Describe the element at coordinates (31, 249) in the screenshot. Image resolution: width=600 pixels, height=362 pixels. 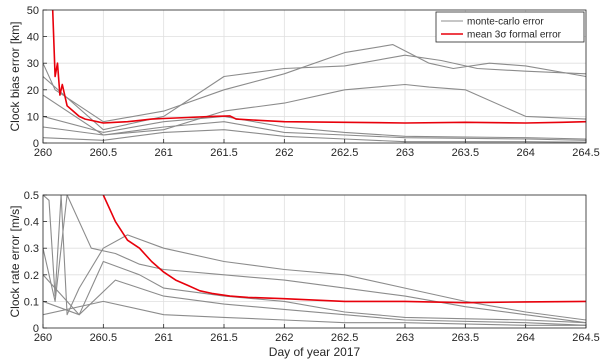
I see `y-tick-label: 0.3` at that location.